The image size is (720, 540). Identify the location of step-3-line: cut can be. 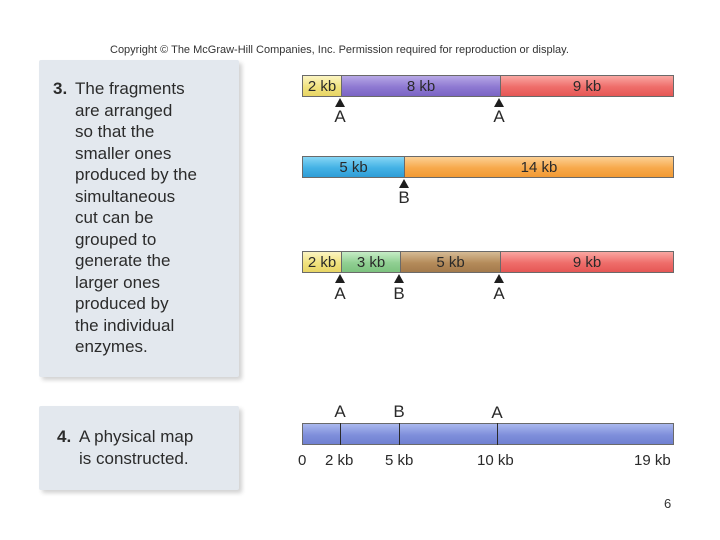
(114, 217).